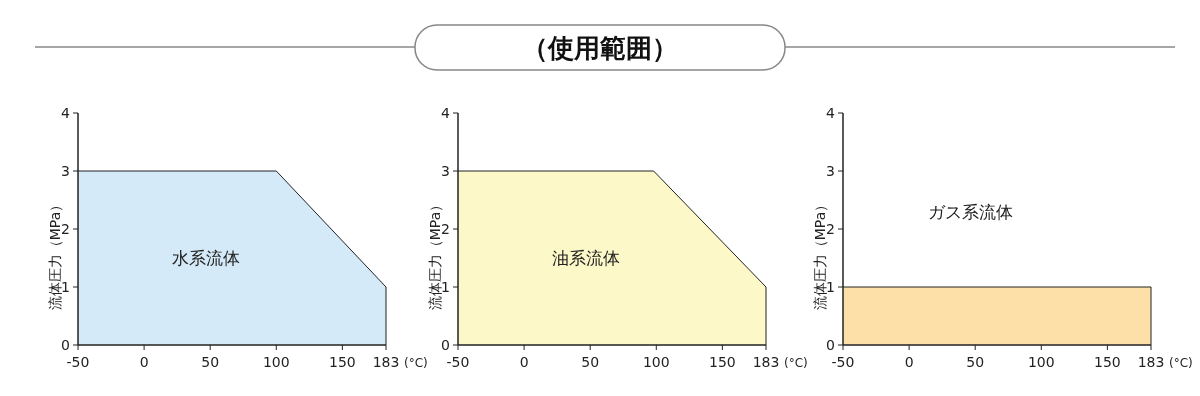  I want to click on series-label: 水系流体, so click(205, 258).